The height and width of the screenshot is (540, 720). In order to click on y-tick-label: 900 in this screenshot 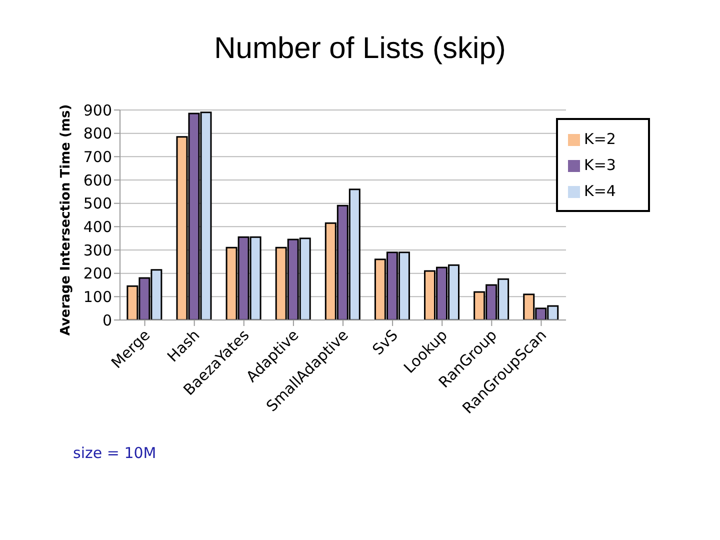, I will do `click(97, 110)`.